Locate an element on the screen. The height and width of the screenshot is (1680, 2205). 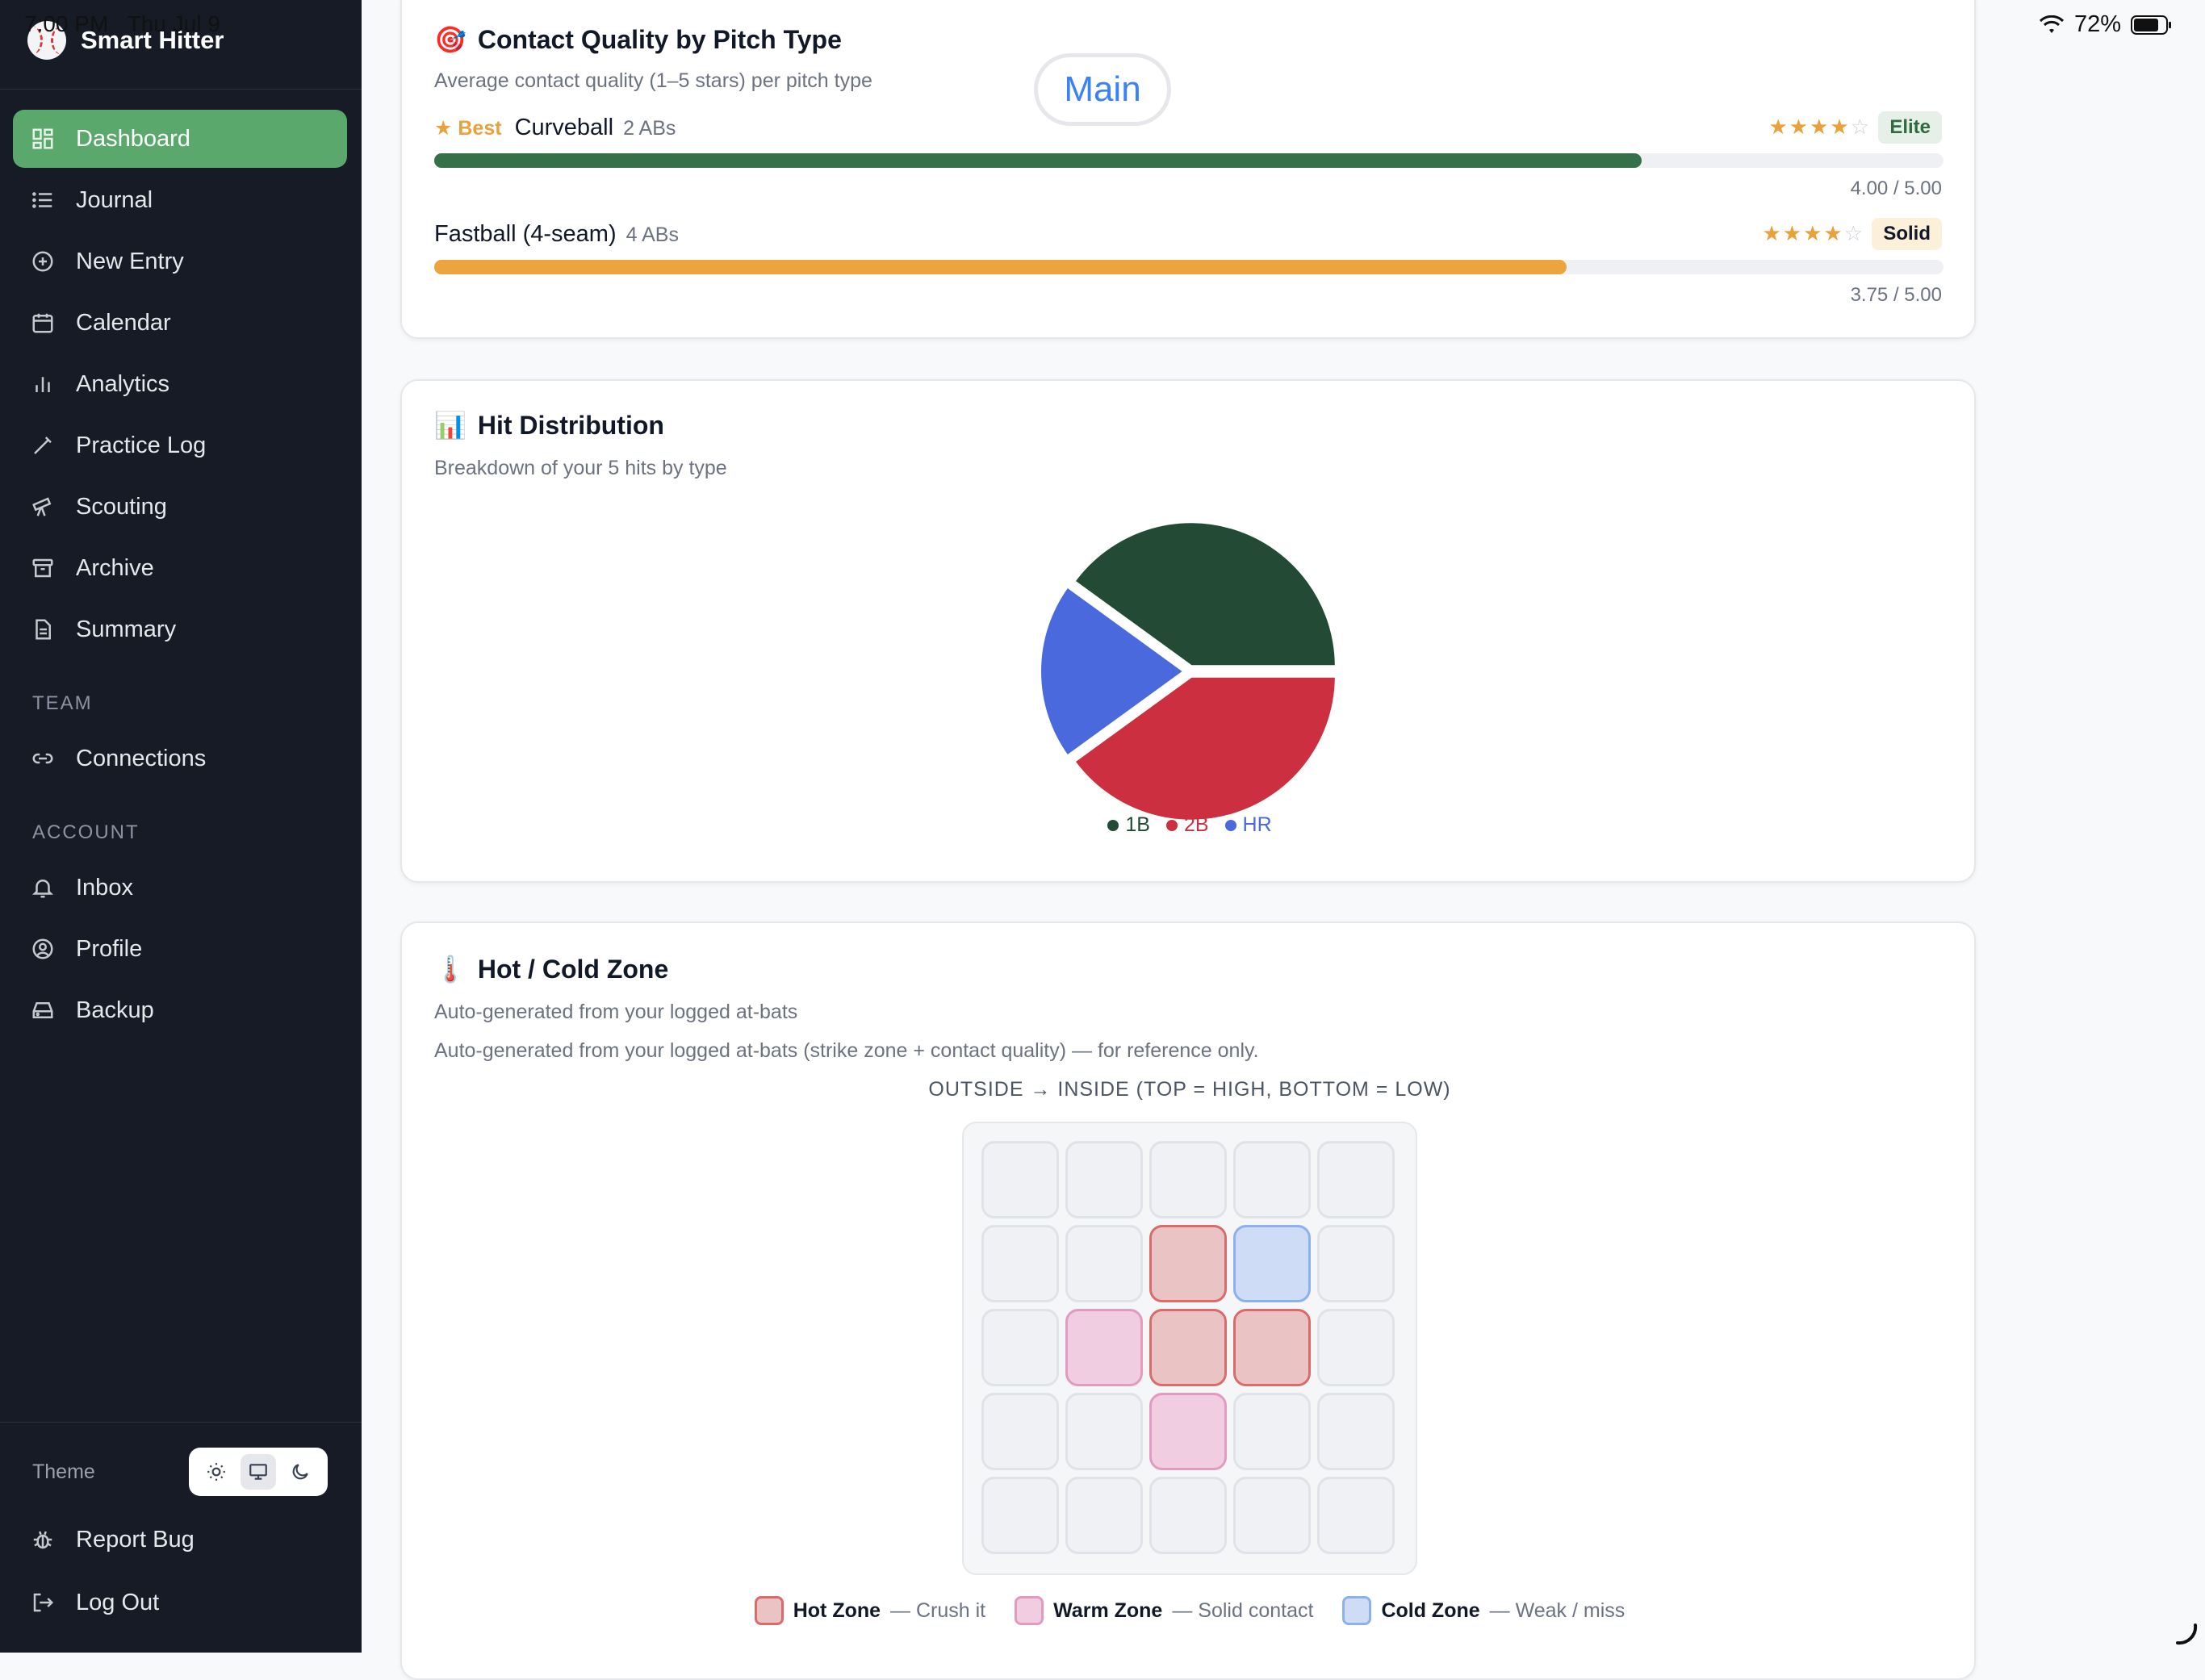
report-bug-label: Report Bug is located at coordinates (135, 1540).